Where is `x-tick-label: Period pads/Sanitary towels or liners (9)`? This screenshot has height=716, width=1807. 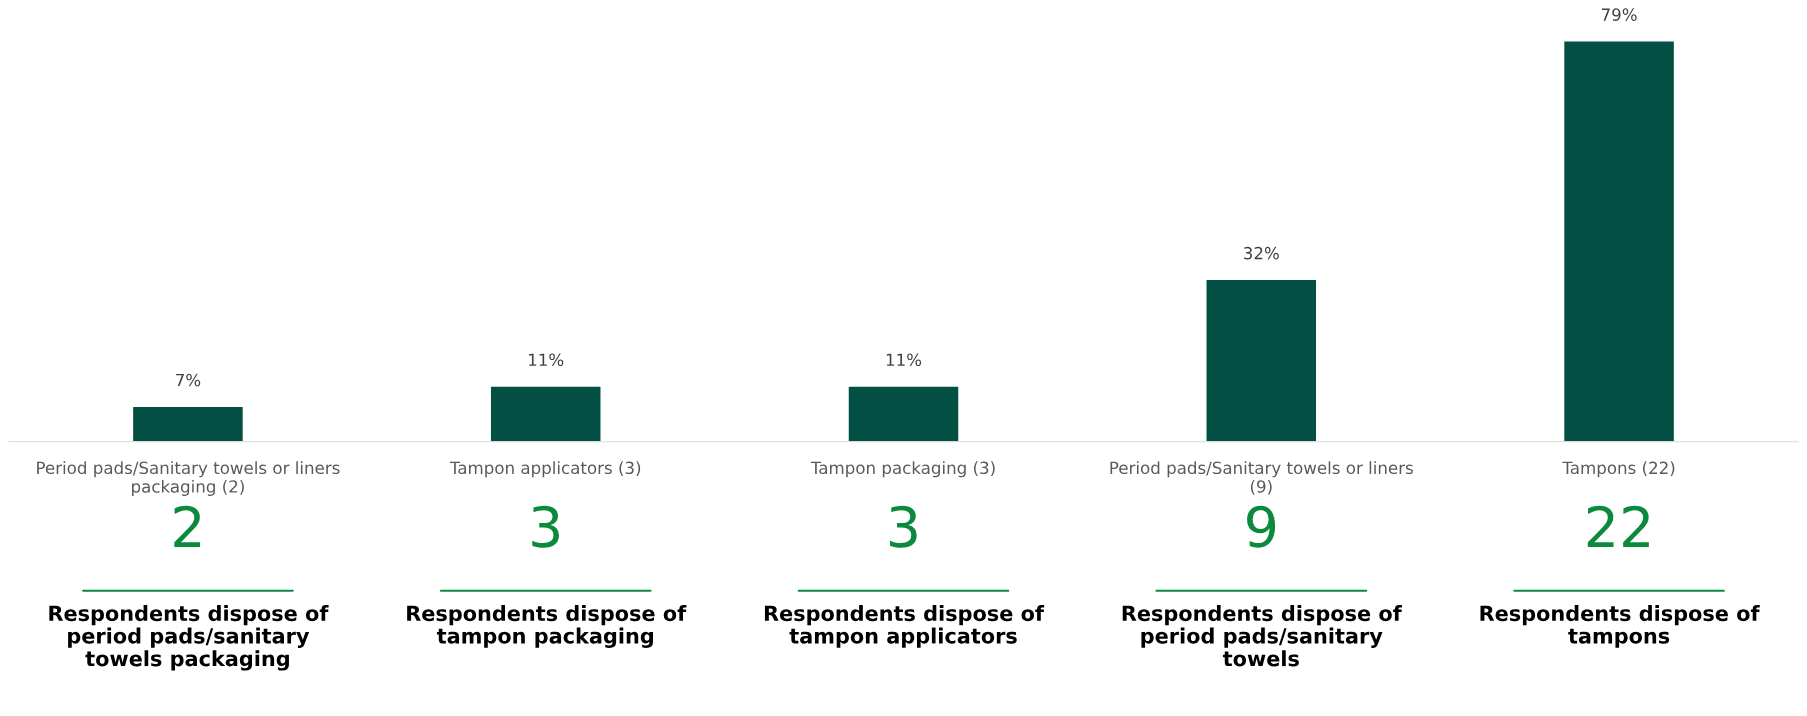
x-tick-label: Period pads/Sanitary towels or liners (9) is located at coordinates (1261, 478).